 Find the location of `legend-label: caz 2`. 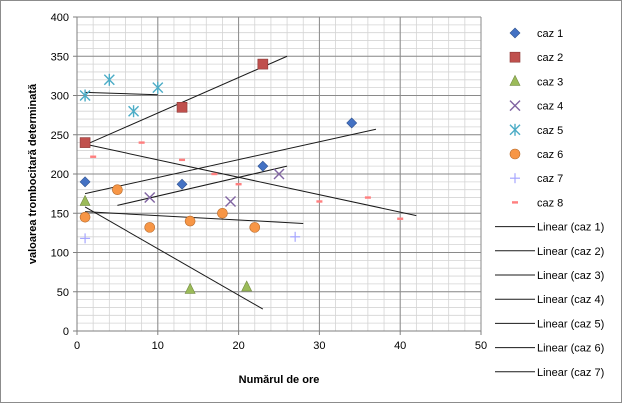

legend-label: caz 2 is located at coordinates (550, 58).